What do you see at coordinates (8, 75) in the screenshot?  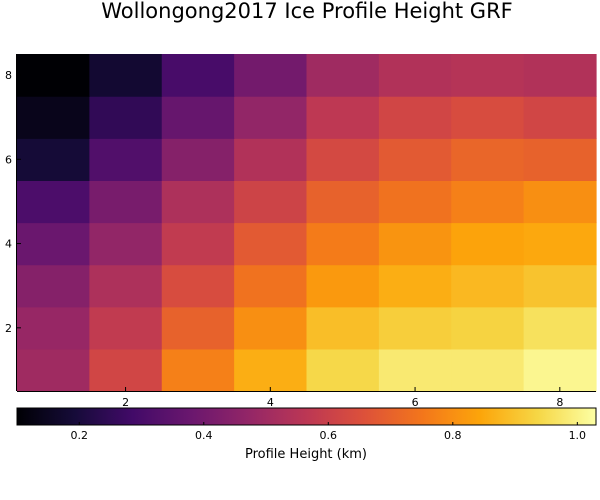 I see `y-tick-label-8: 8` at bounding box center [8, 75].